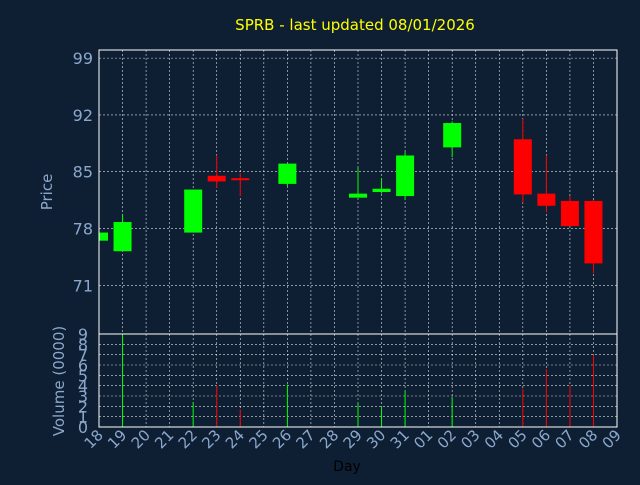  I want to click on day-tick-label: 02, so click(447, 439).